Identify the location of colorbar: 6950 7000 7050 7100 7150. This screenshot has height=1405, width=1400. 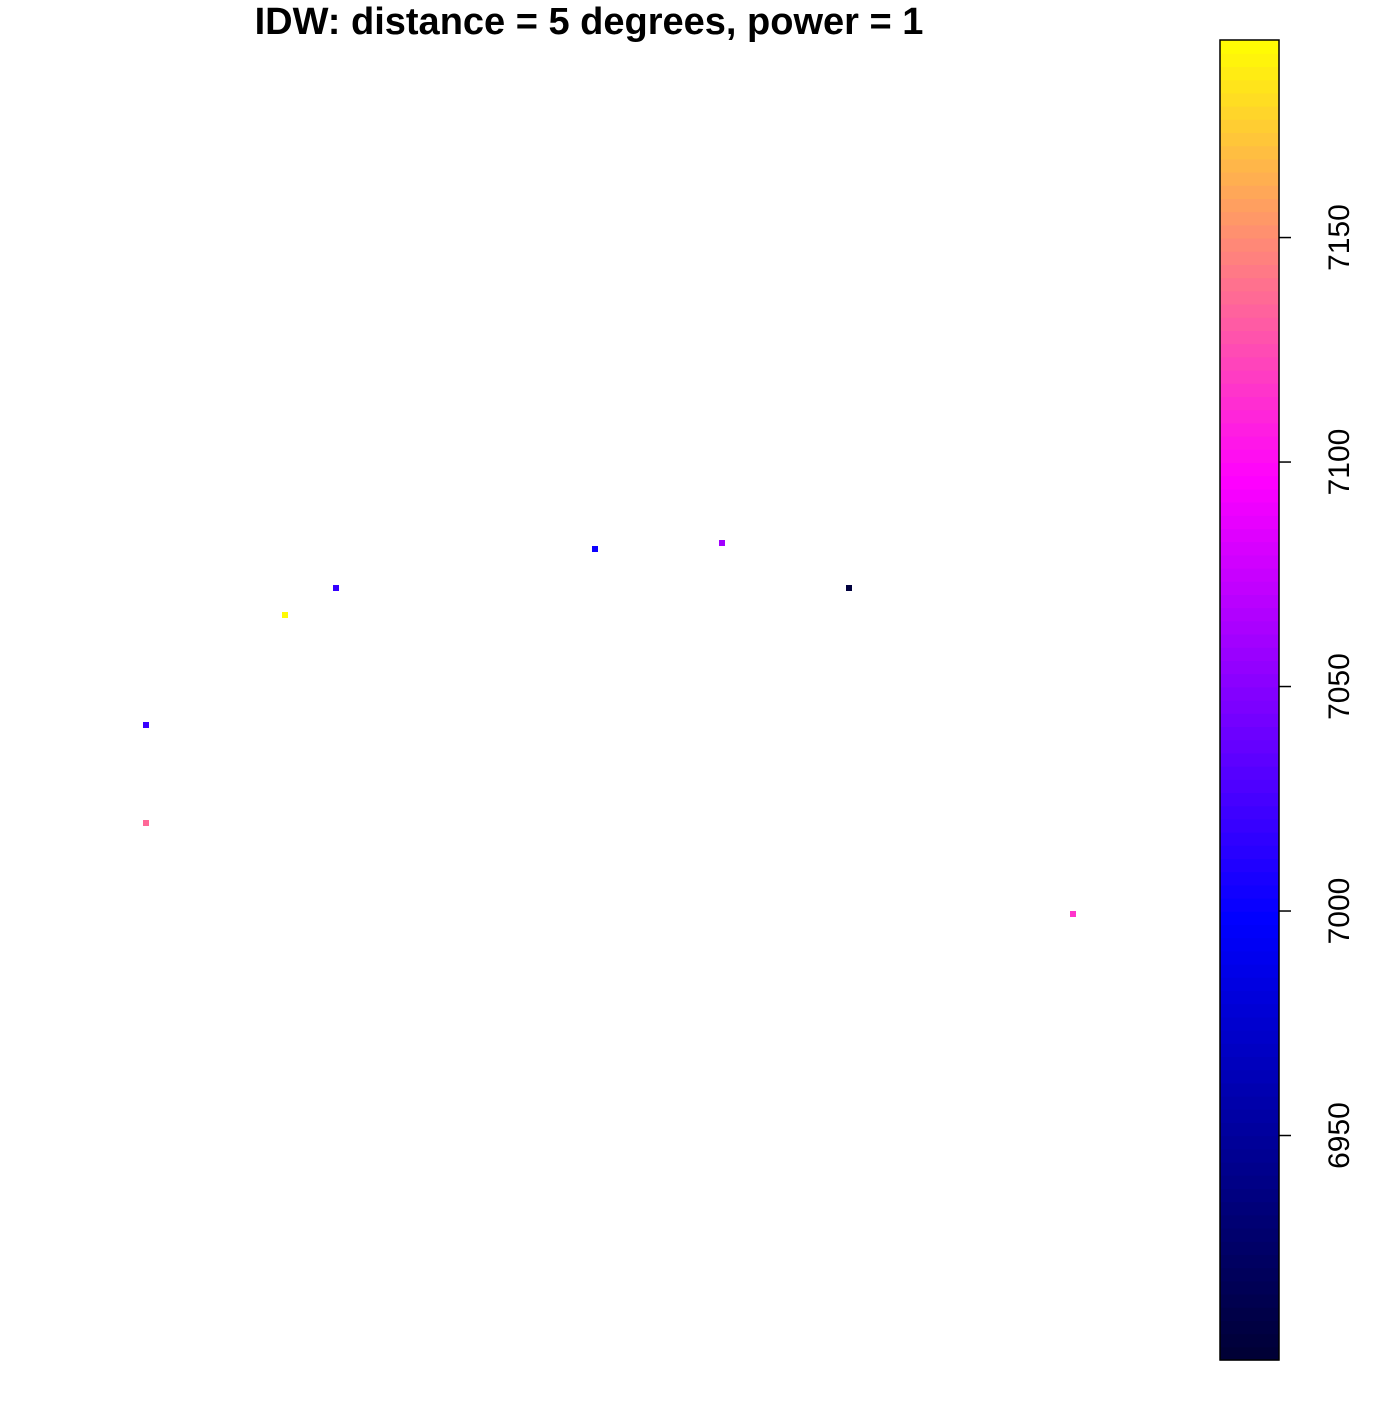
(1287, 700).